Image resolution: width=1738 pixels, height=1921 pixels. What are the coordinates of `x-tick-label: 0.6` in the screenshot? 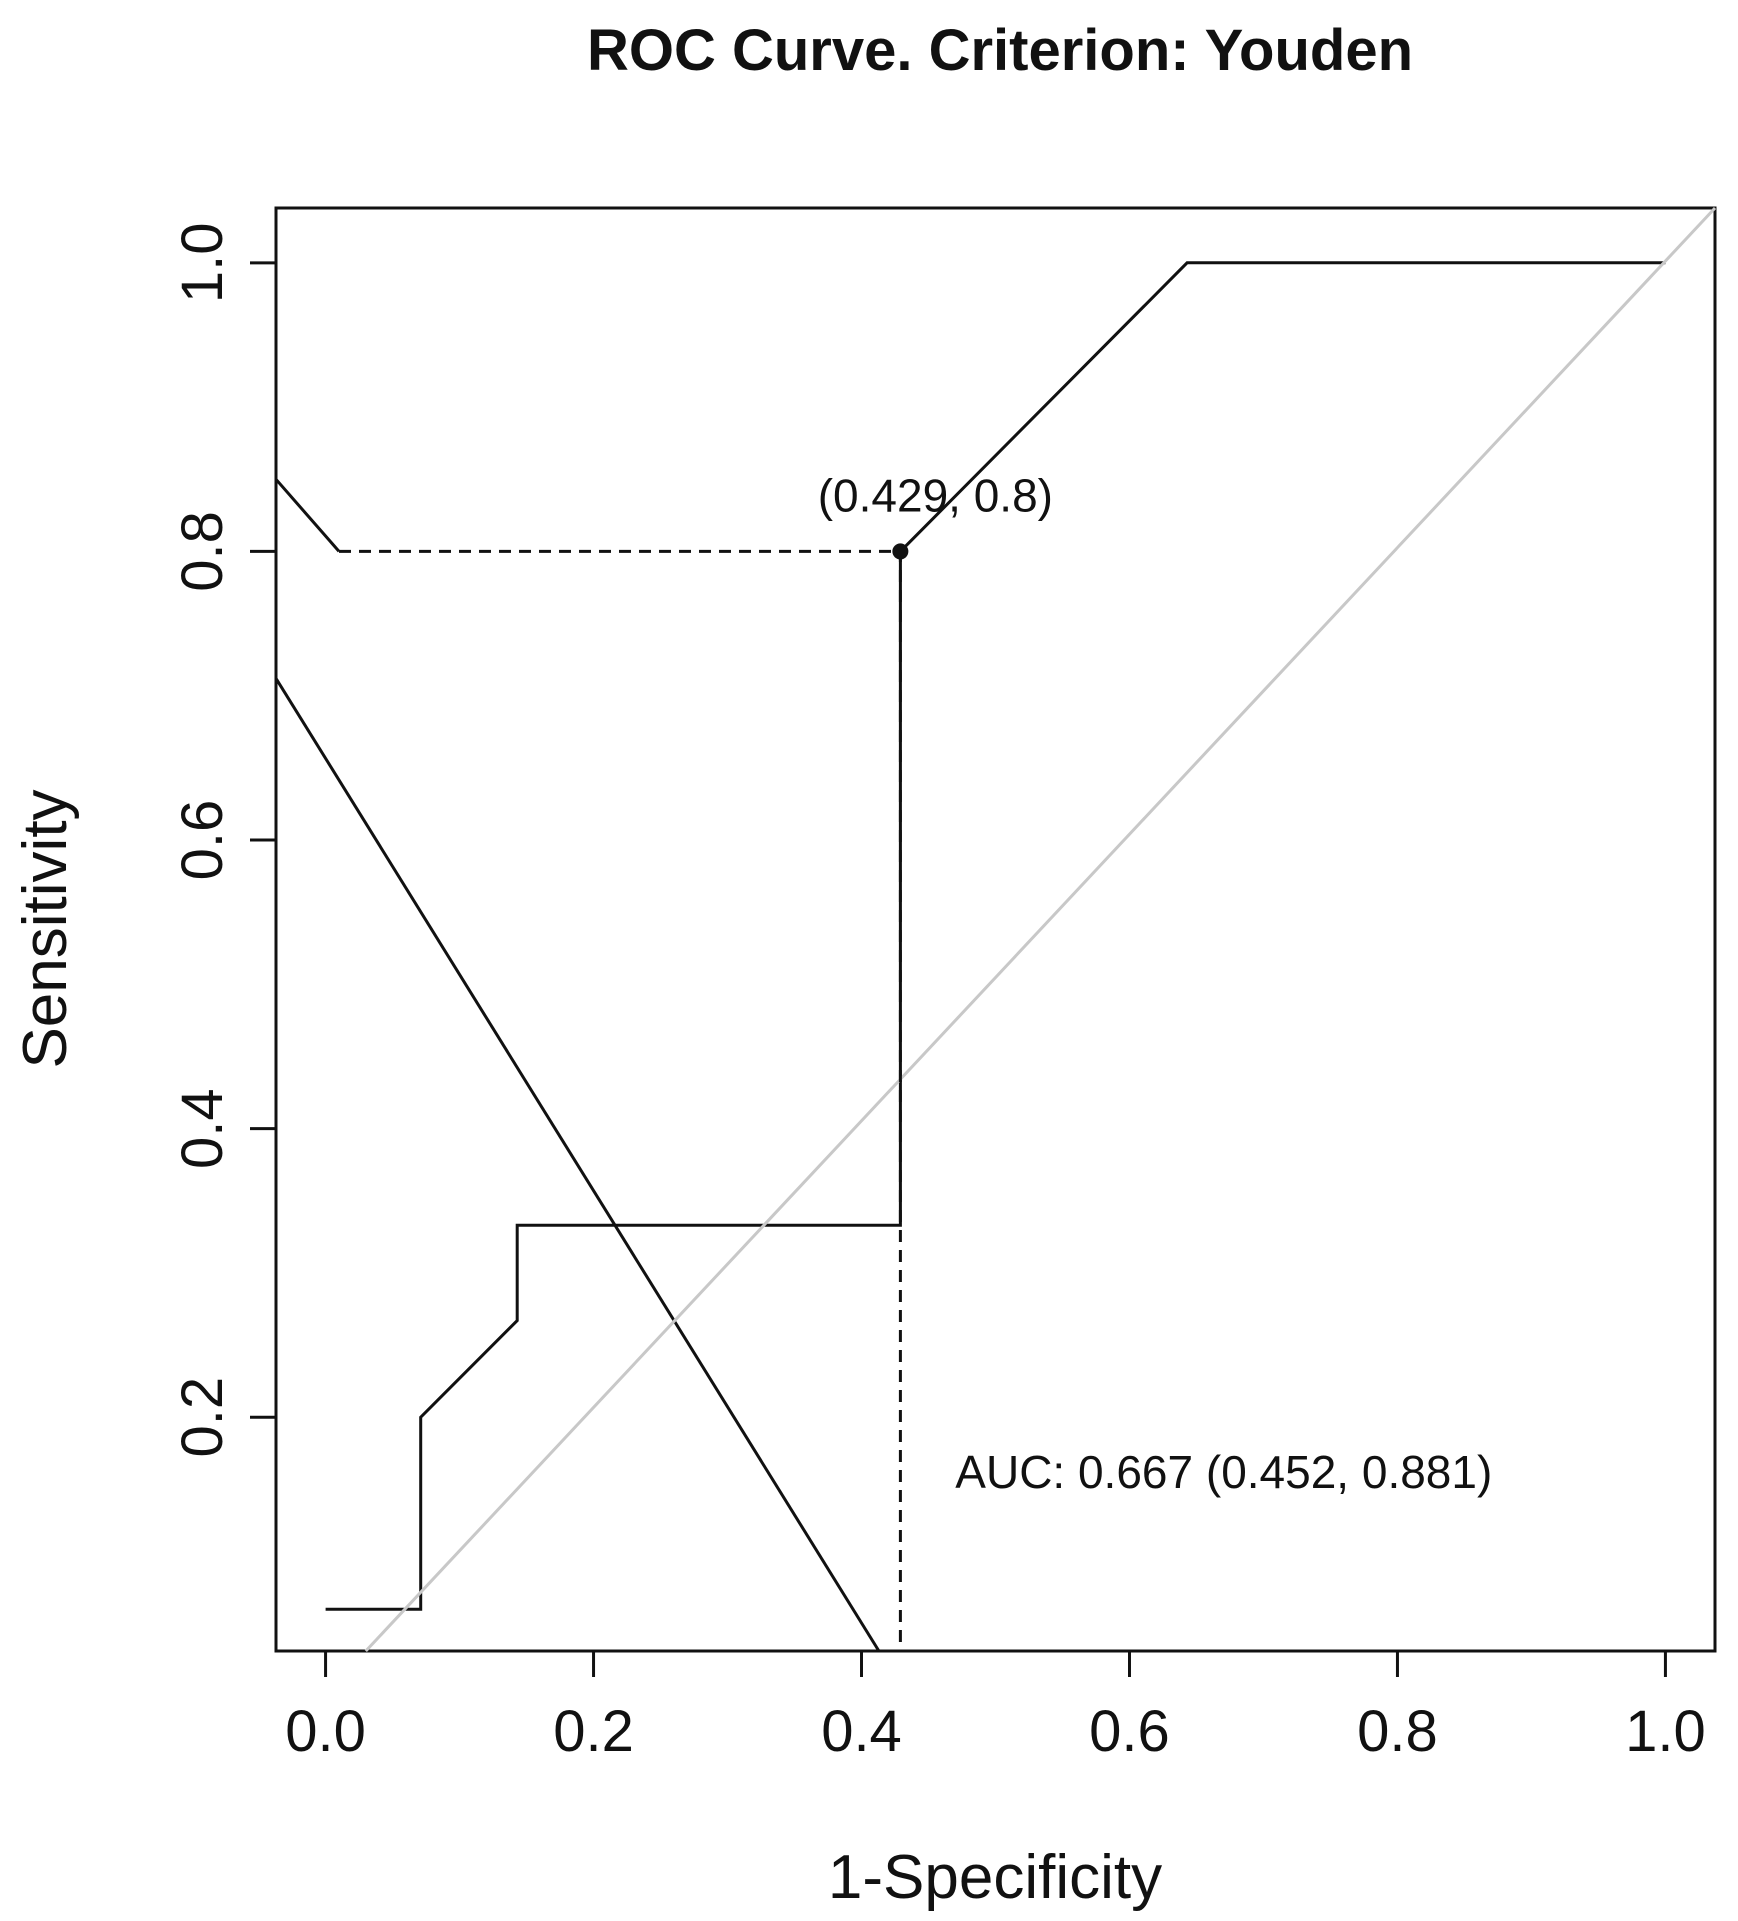 It's located at (1129, 1731).